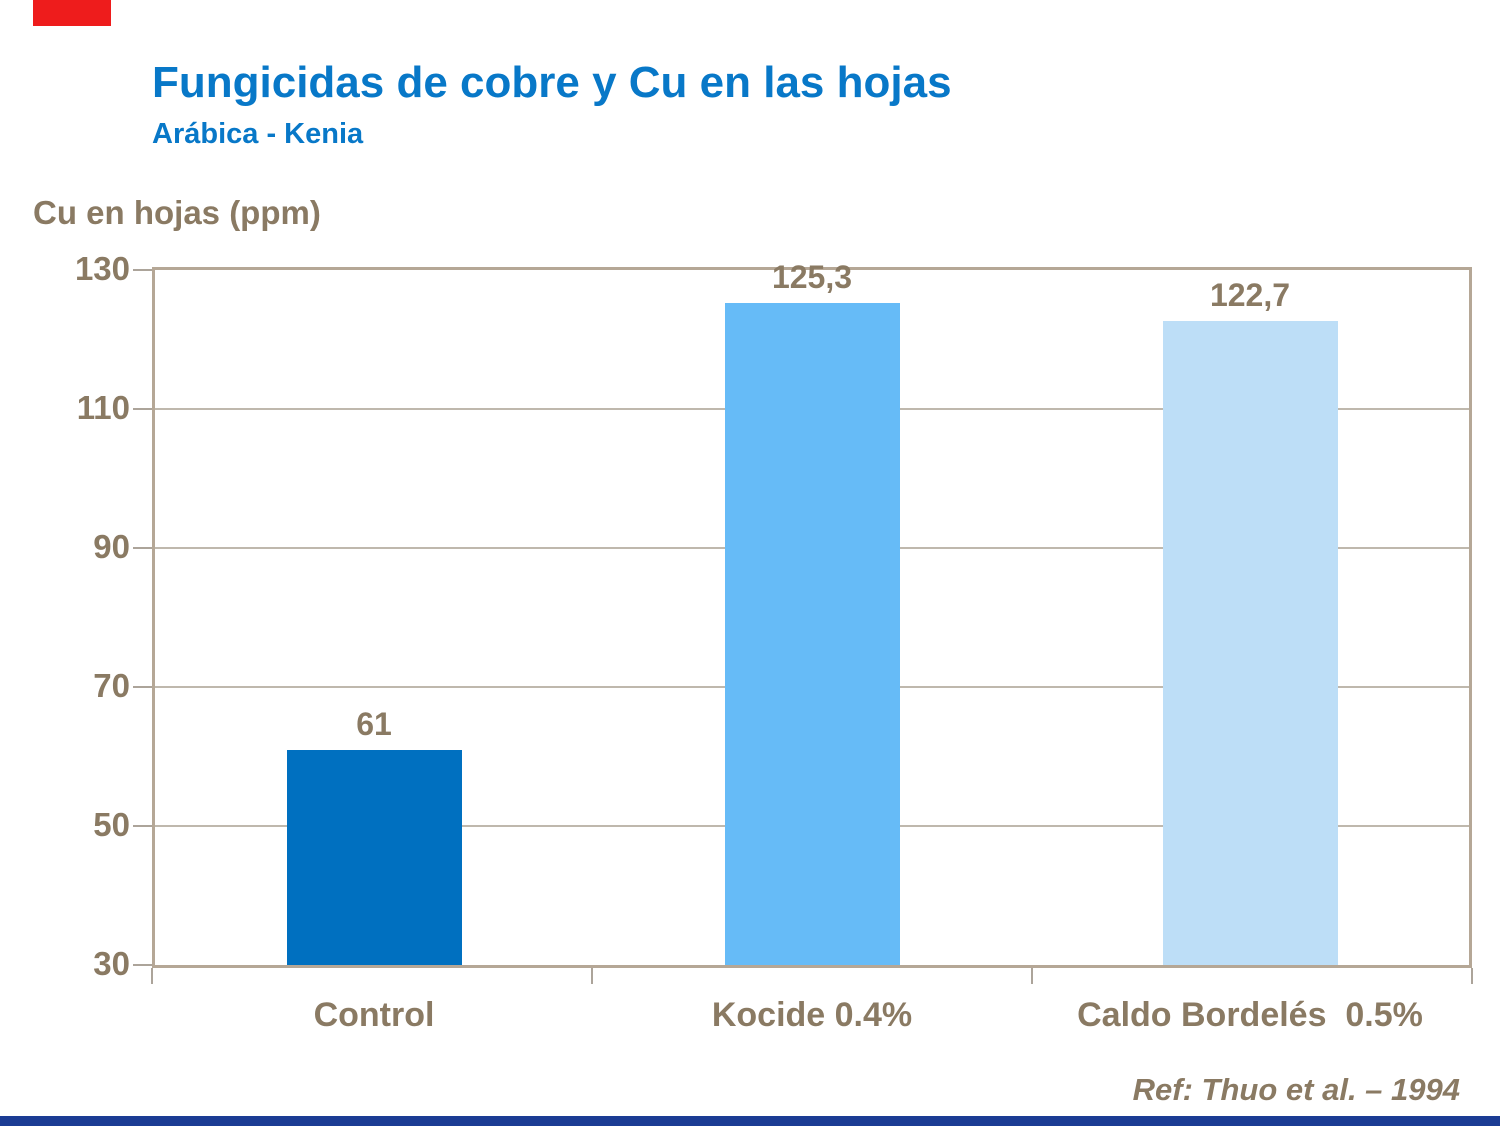  What do you see at coordinates (812, 277) in the screenshot?
I see `bar-value-label: 125,3` at bounding box center [812, 277].